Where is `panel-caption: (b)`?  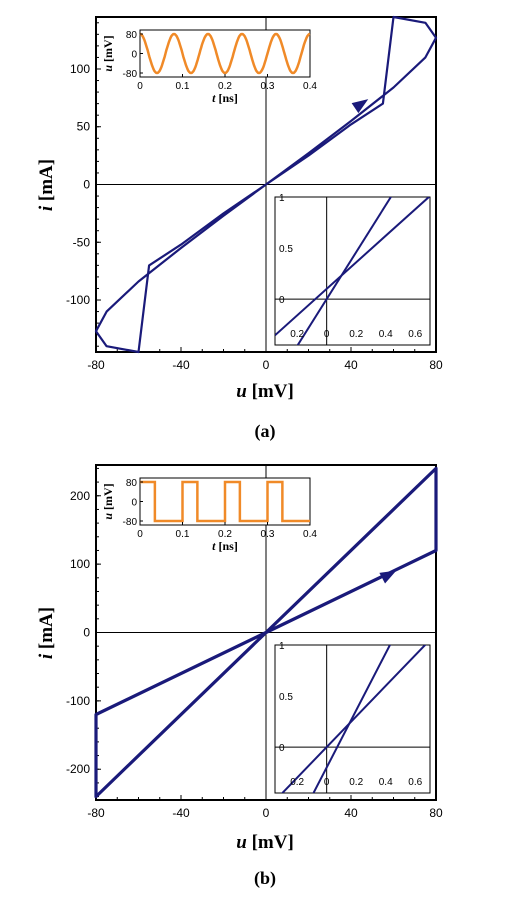
panel-caption: (b) is located at coordinates (265, 878).